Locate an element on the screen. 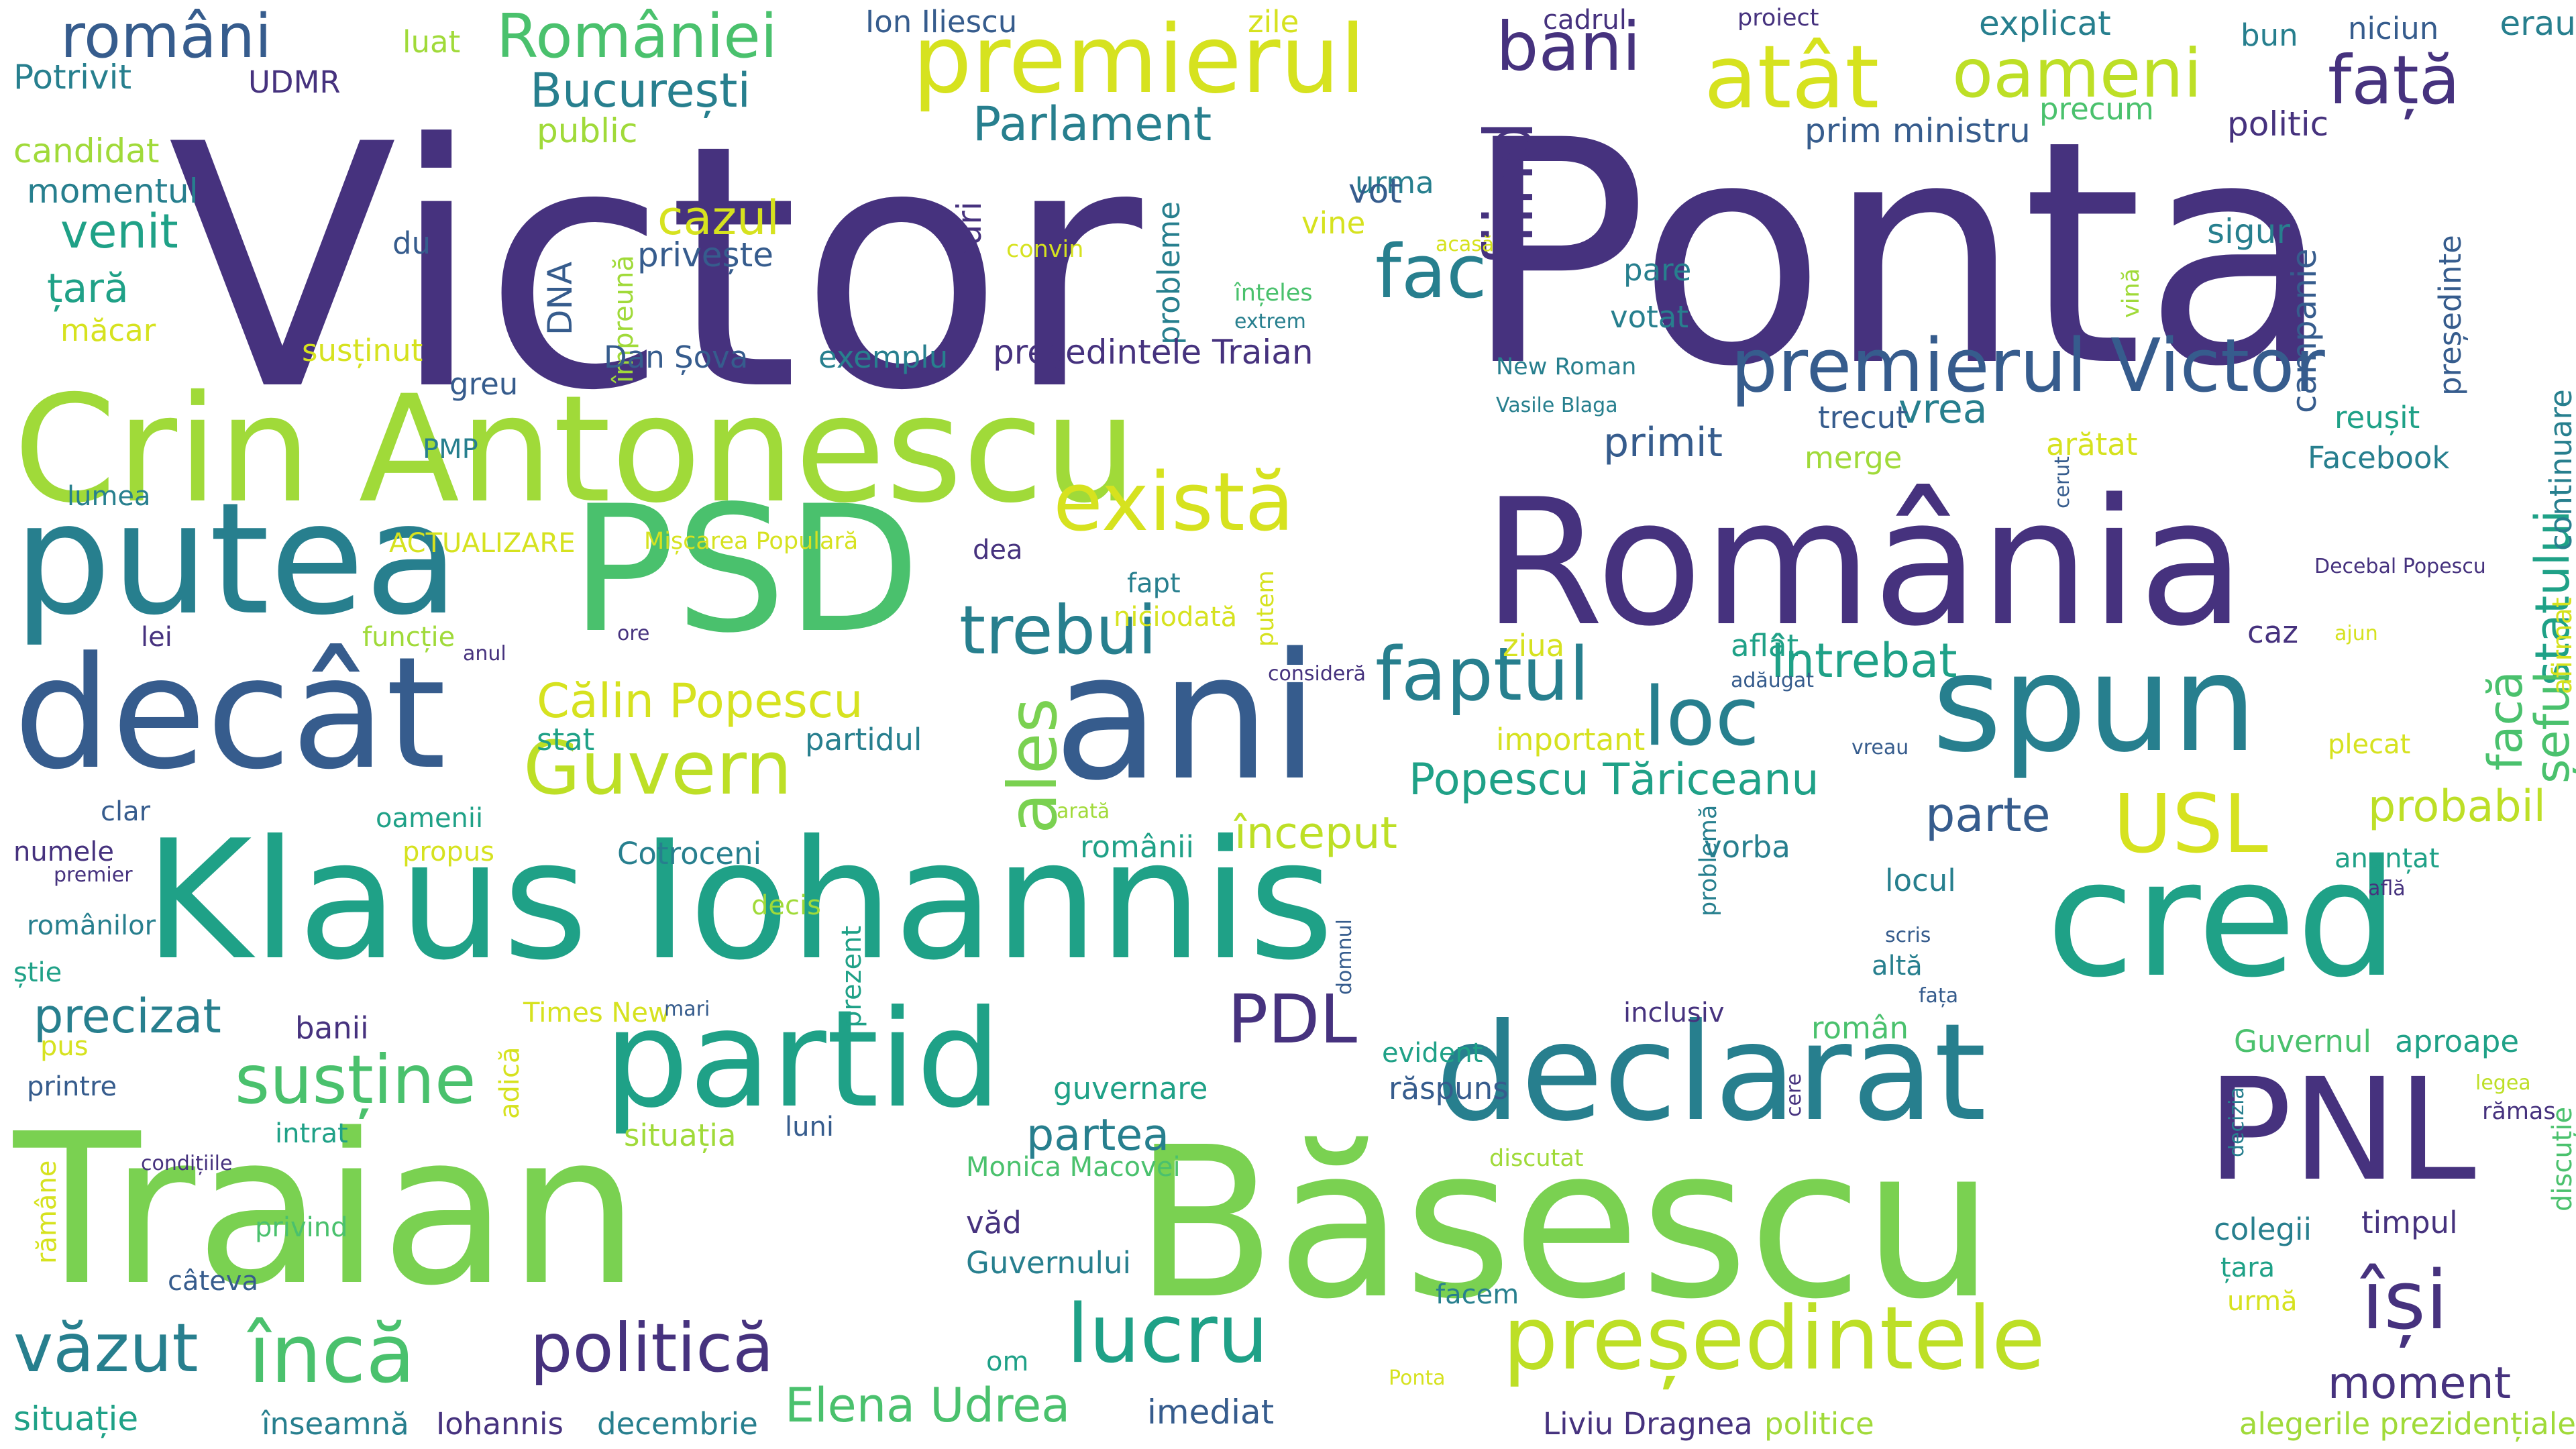  word-legea-170: legea is located at coordinates (2503, 1083).